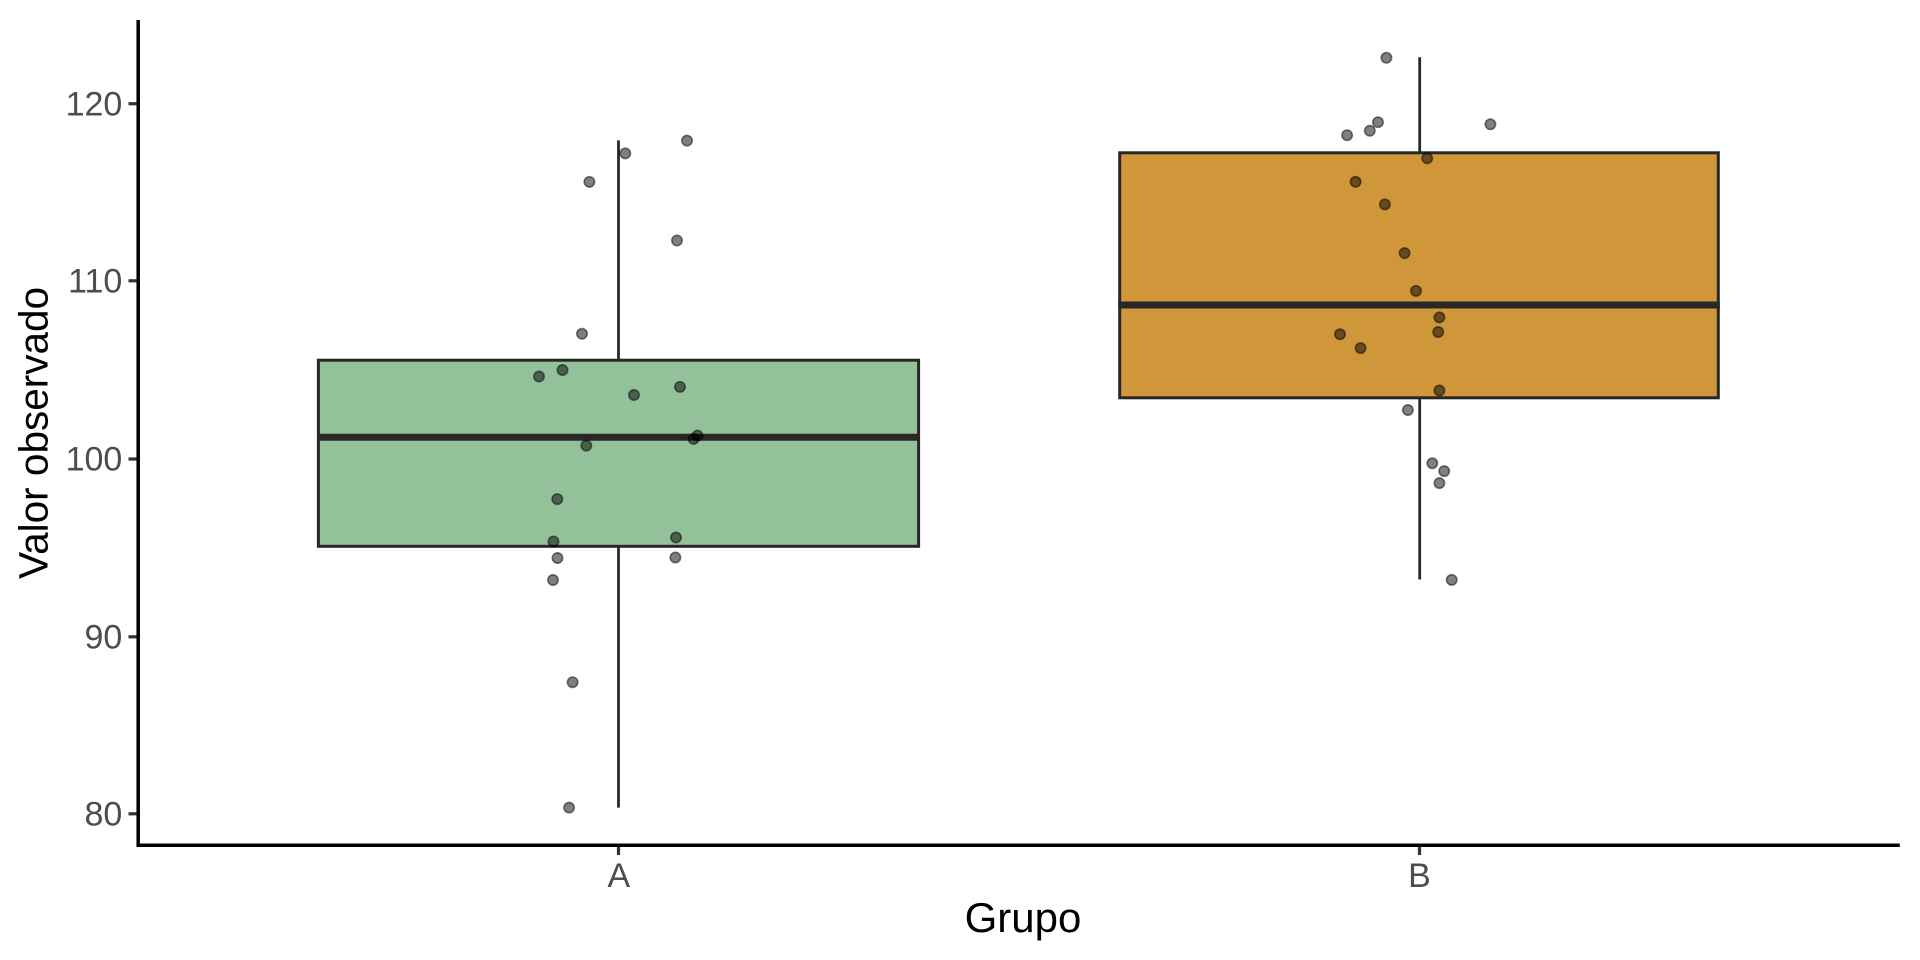 This screenshot has width=1920, height=960. Describe the element at coordinates (1419, 876) in the screenshot. I see `svg-text: B` at that location.